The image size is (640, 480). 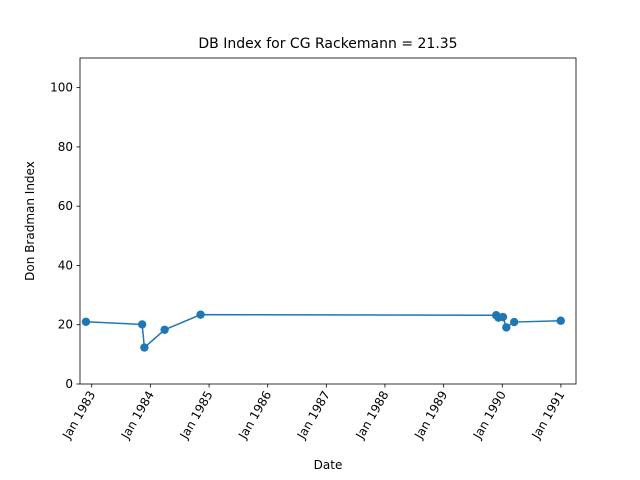 I want to click on y-tick-label: 20, so click(x=65, y=325).